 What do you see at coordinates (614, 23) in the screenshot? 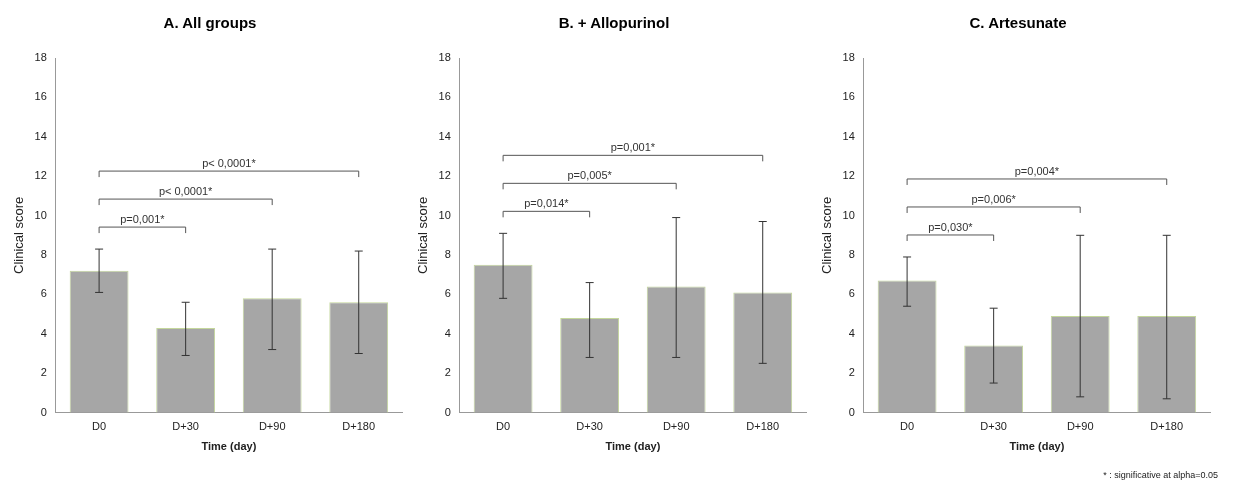
I see `chart-title: B. + Allopurinol` at bounding box center [614, 23].